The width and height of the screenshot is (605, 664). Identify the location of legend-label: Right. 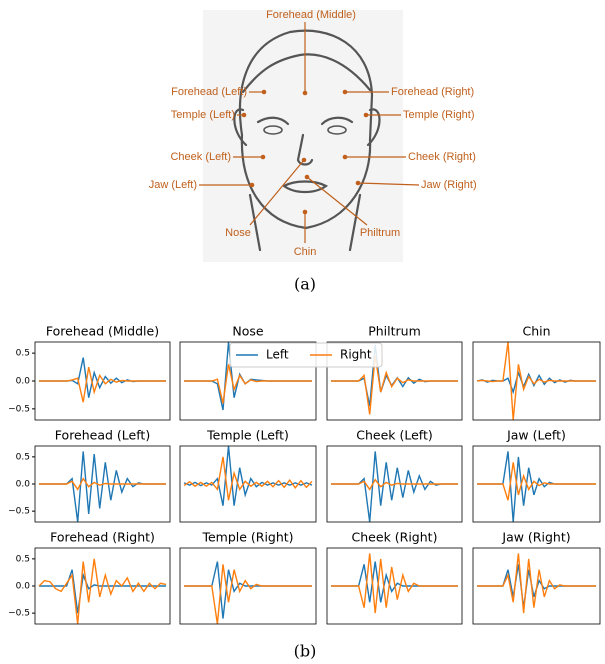
(356, 355).